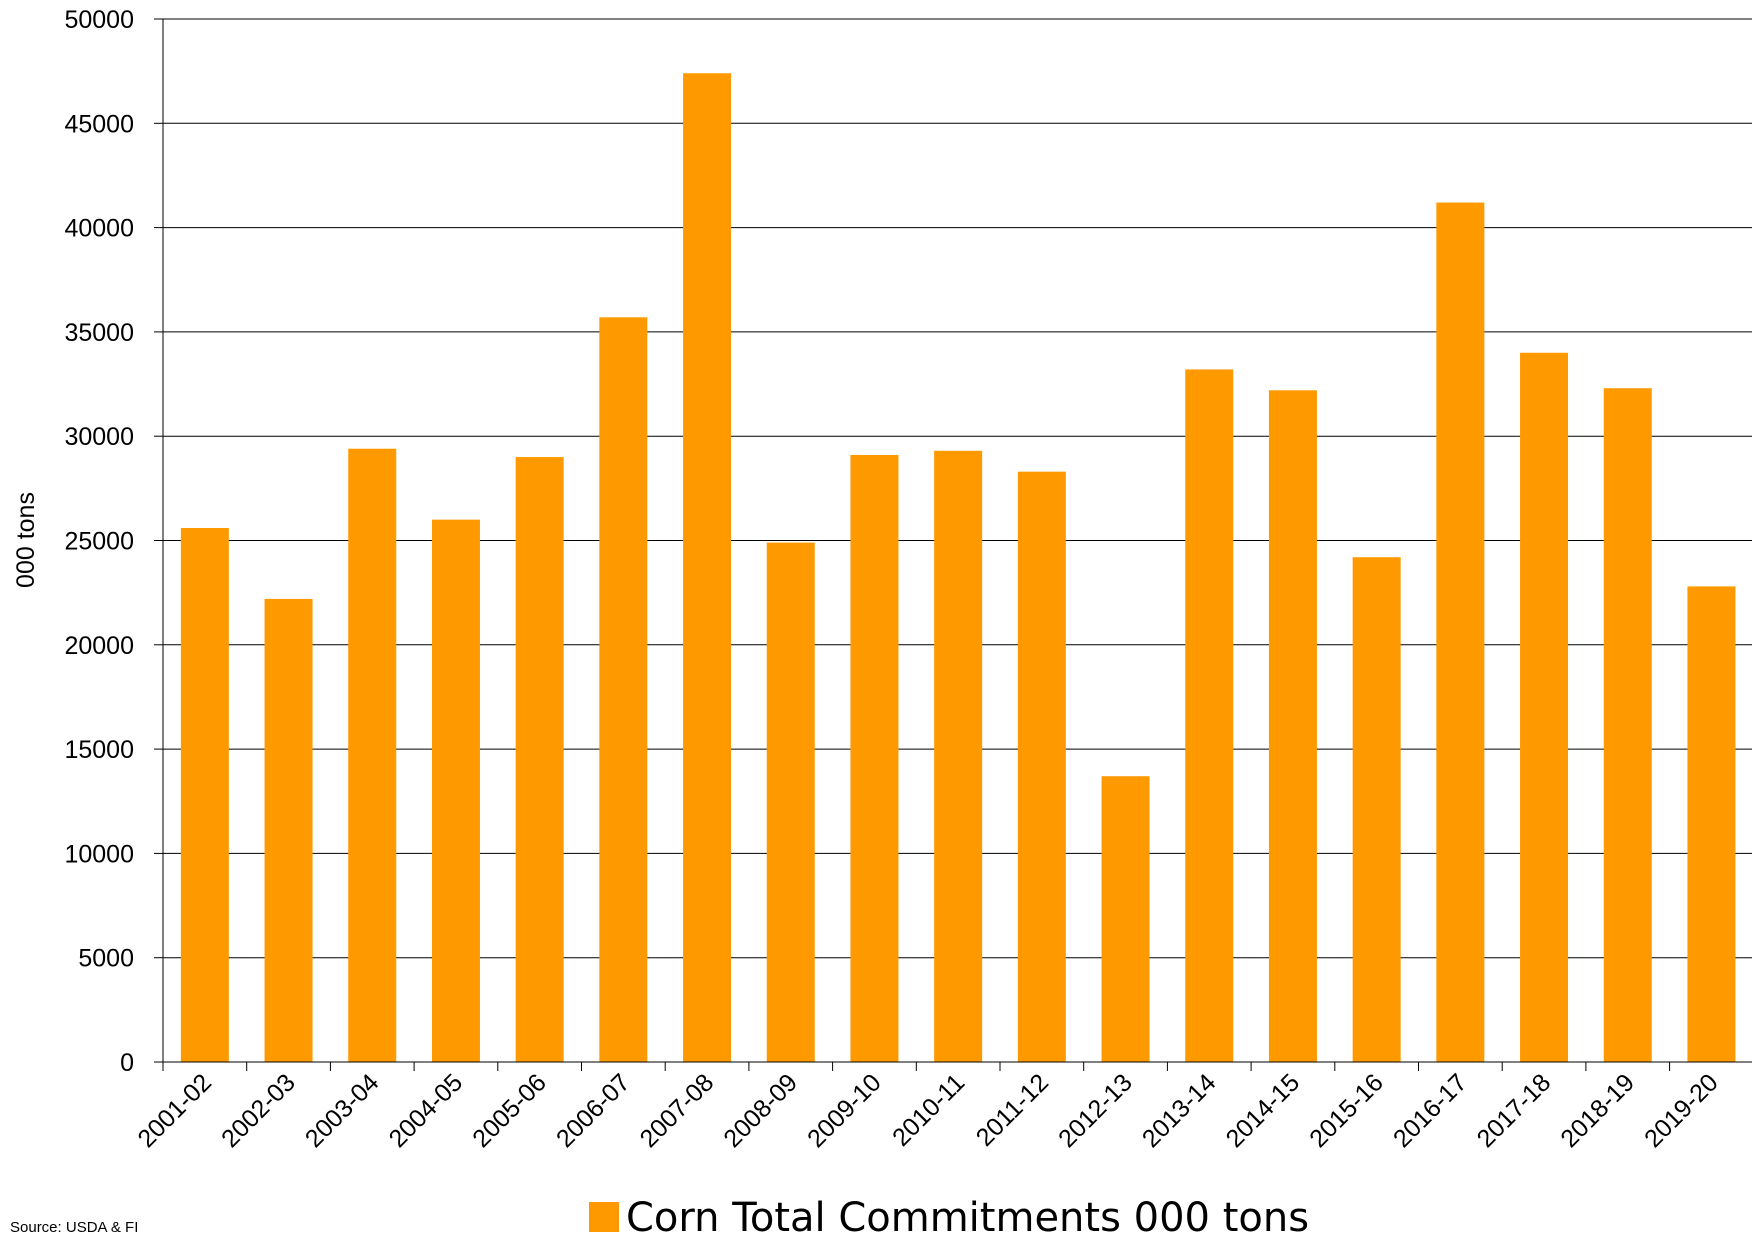 The width and height of the screenshot is (1752, 1238). What do you see at coordinates (677, 1110) in the screenshot?
I see `x-tick-label: 2007-08` at bounding box center [677, 1110].